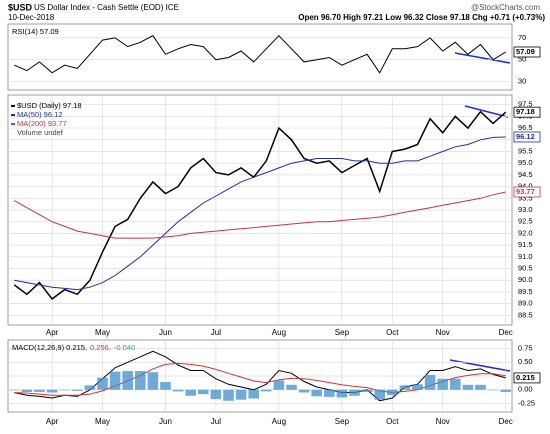  Describe the element at coordinates (40, 132) in the screenshot. I see `legend-note: Volume undef` at that location.